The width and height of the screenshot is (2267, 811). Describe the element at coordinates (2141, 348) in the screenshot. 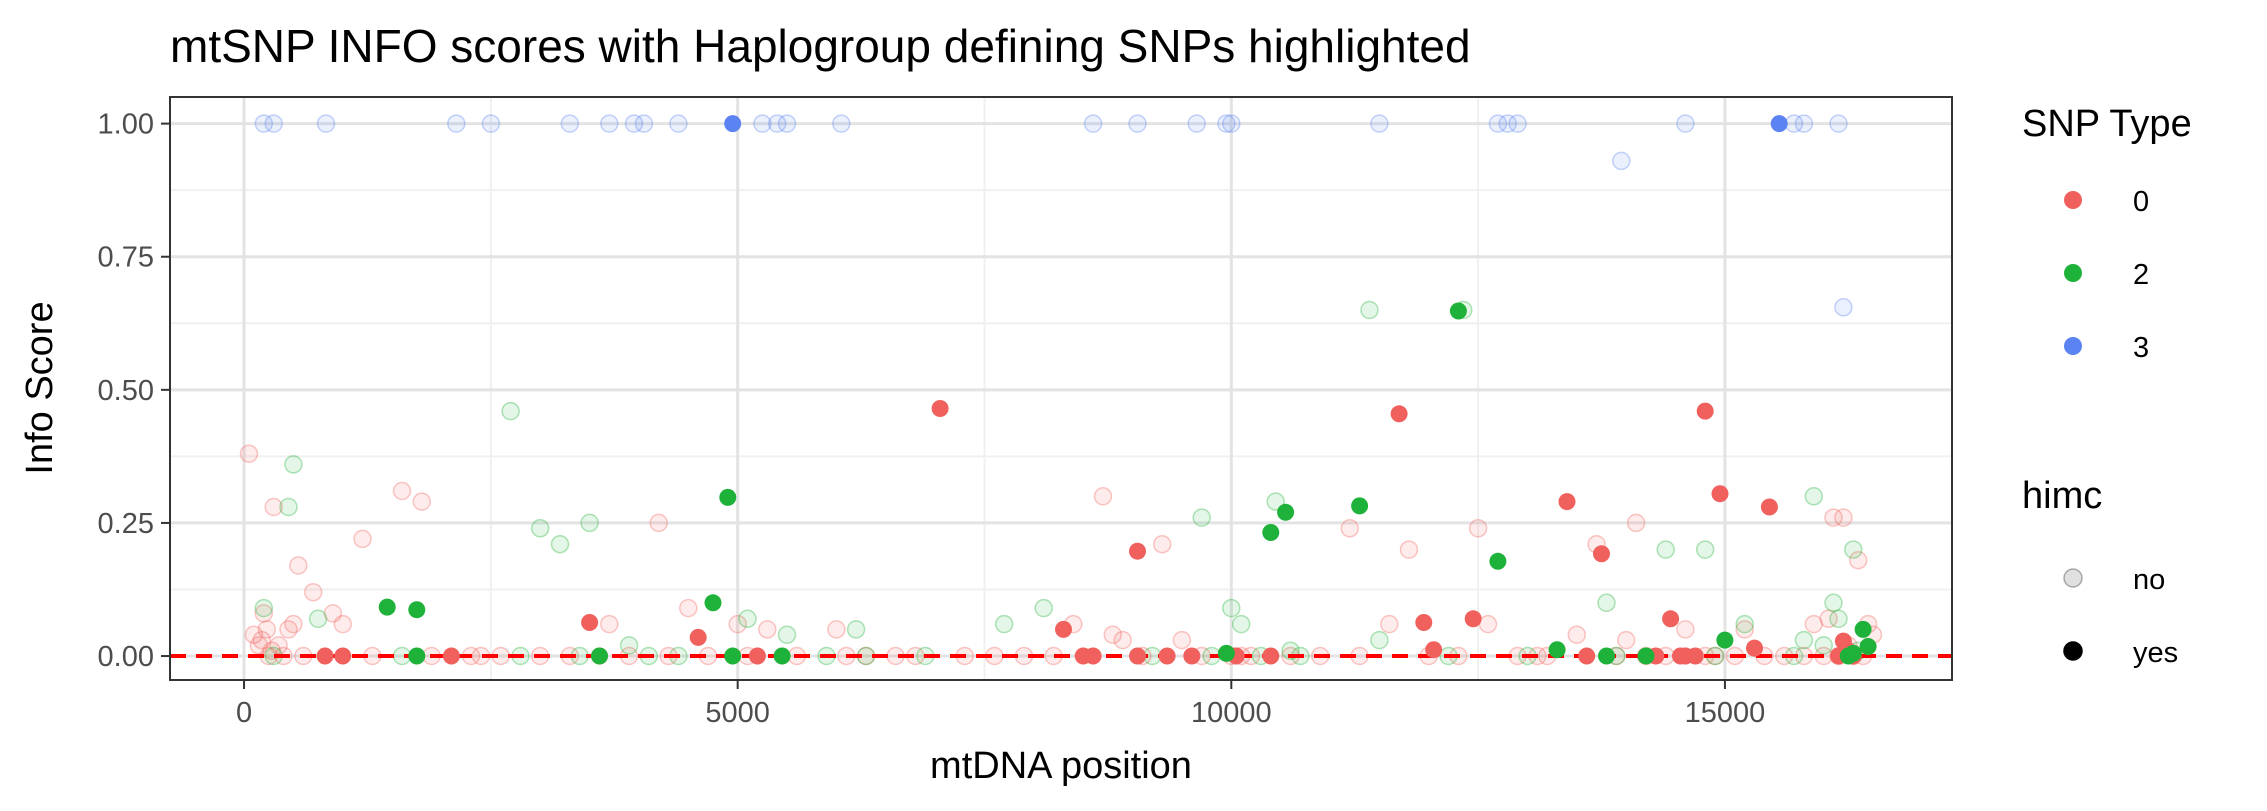

I see `legend-label-snp-3: 3` at that location.